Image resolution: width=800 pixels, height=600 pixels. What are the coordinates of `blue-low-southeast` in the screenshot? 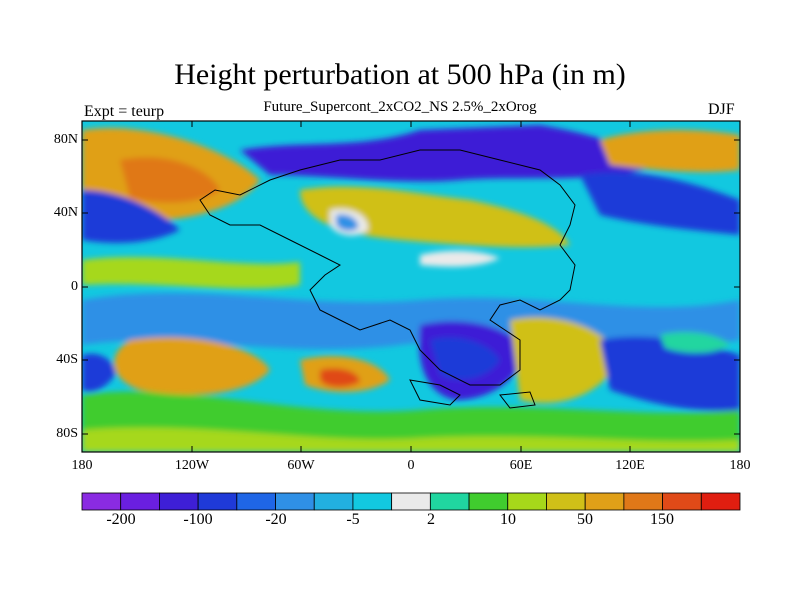 It's located at (670, 373).